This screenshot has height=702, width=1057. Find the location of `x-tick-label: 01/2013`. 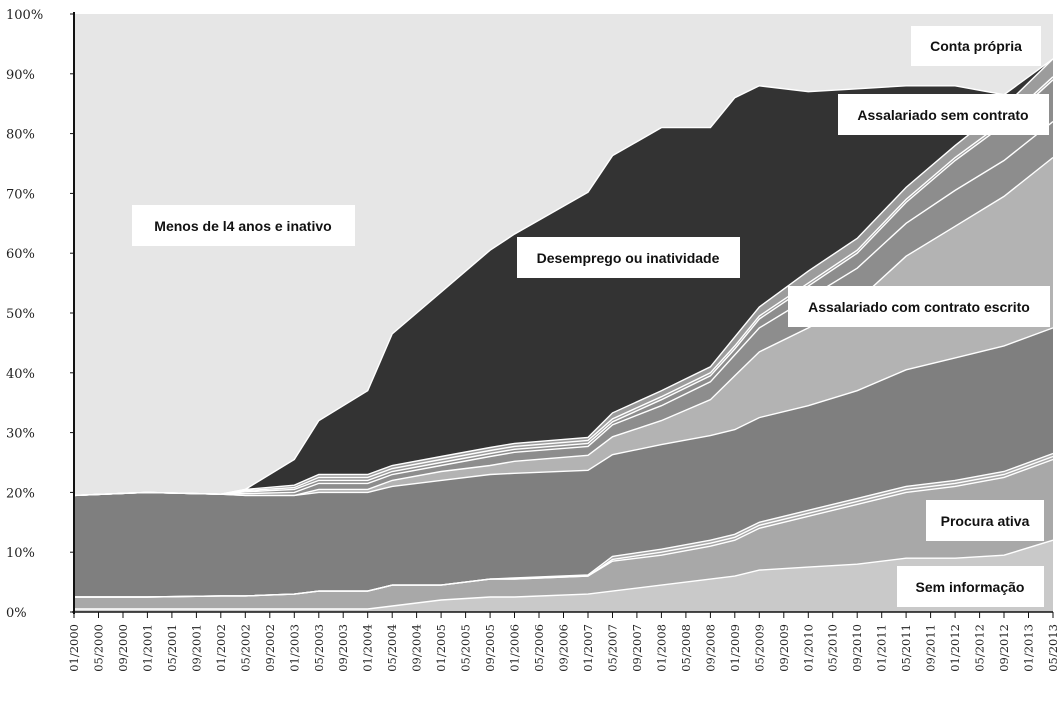

x-tick-label: 01/2013 is located at coordinates (1029, 648).